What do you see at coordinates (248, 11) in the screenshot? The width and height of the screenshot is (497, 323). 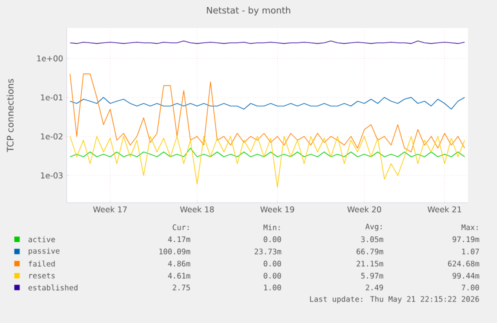 I see `chart-title: Netstat - by month` at bounding box center [248, 11].